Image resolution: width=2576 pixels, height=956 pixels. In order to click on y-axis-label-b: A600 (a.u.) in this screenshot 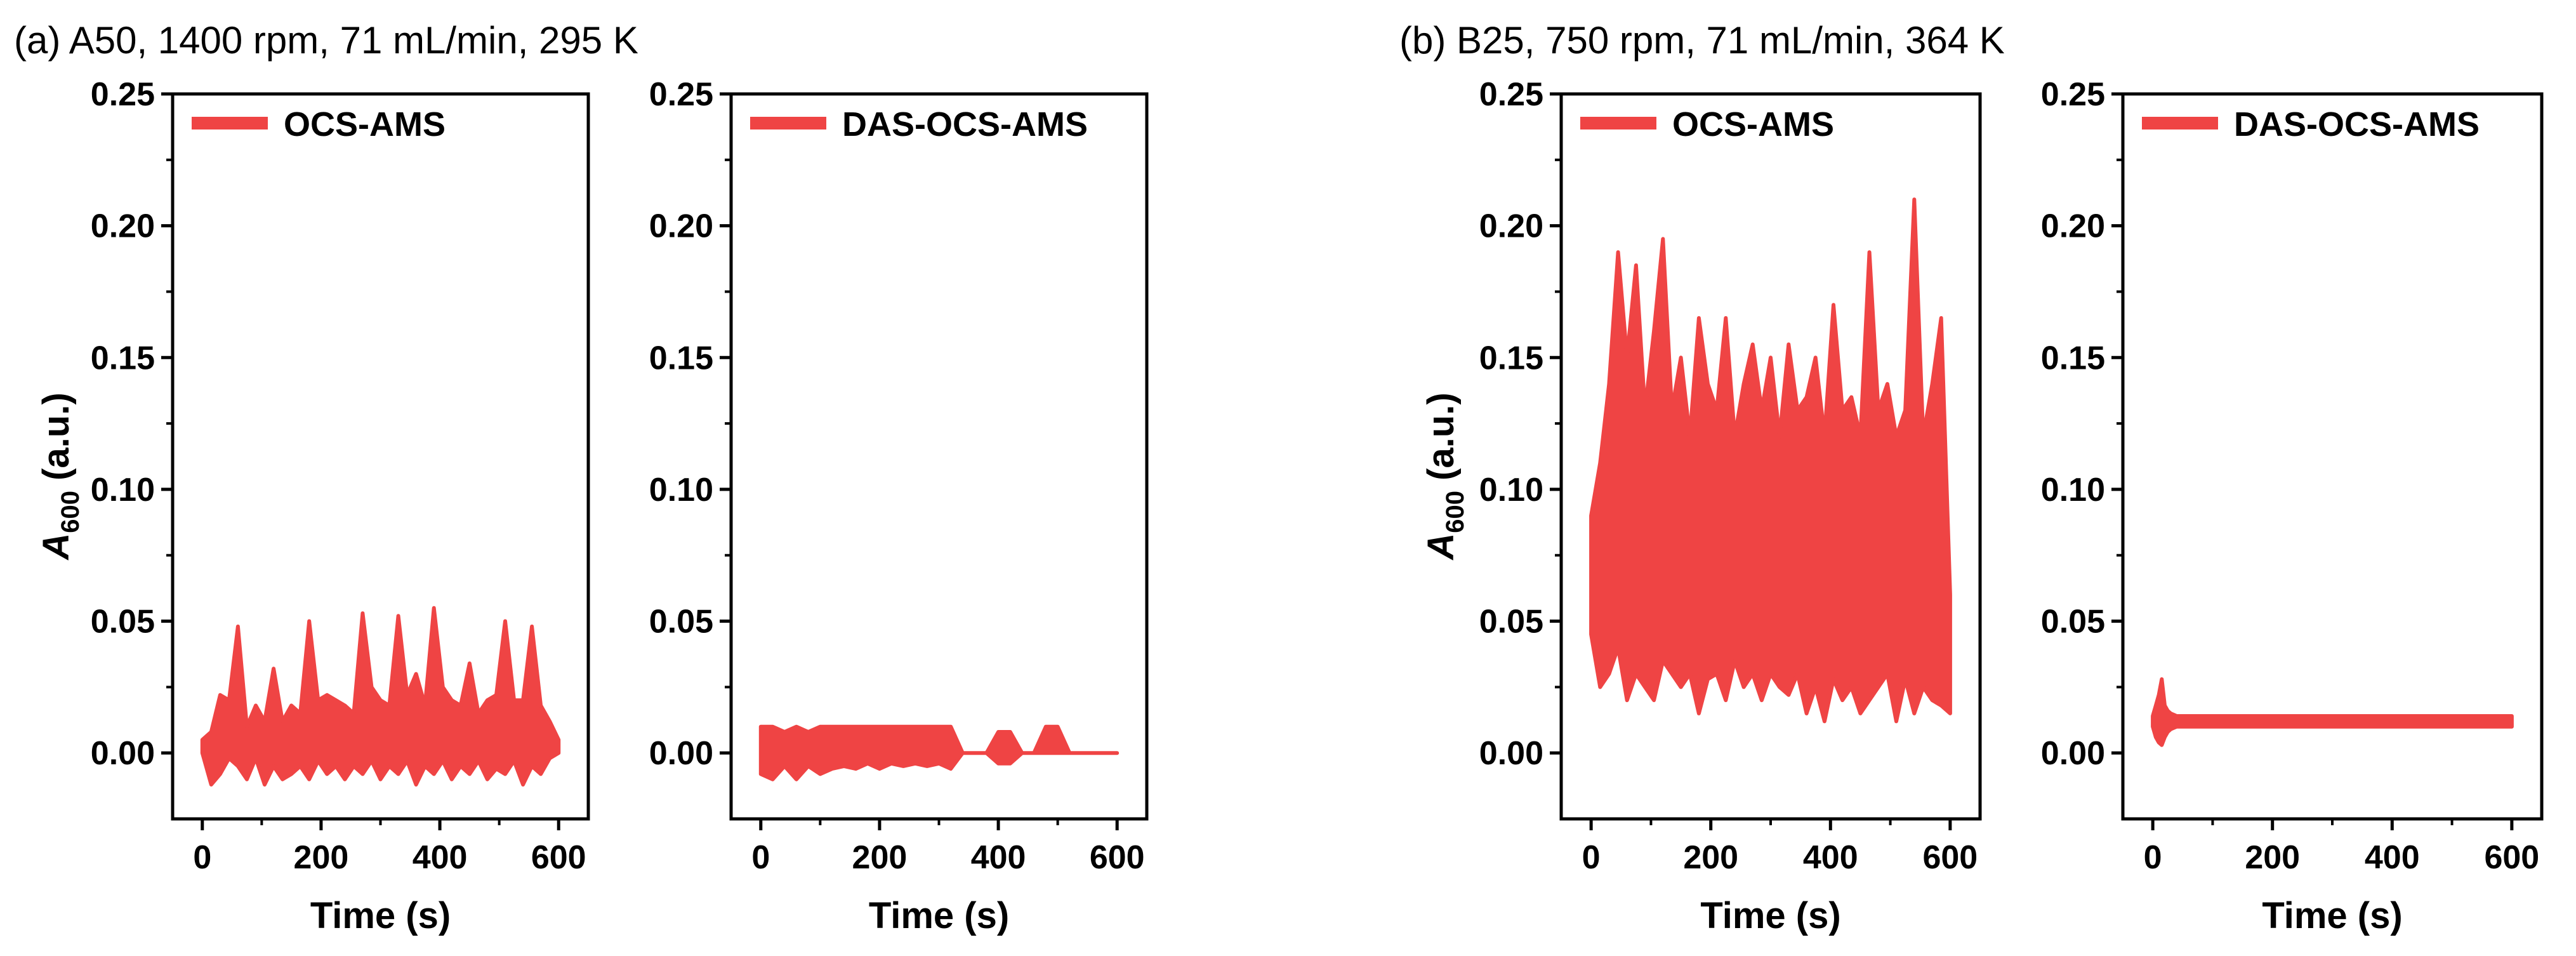, I will do `click(1445, 476)`.